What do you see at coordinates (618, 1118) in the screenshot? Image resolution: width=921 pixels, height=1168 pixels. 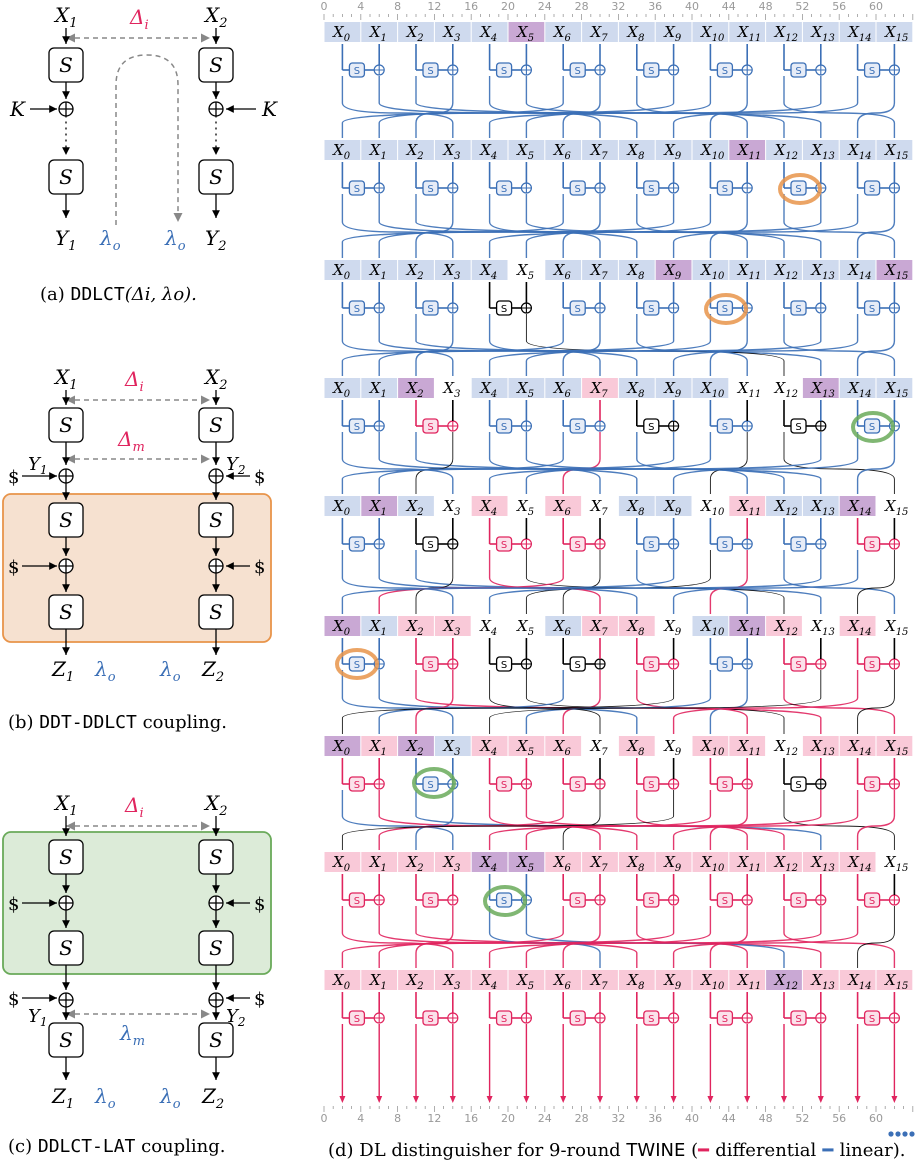 I see `scale-label: 32` at bounding box center [618, 1118].